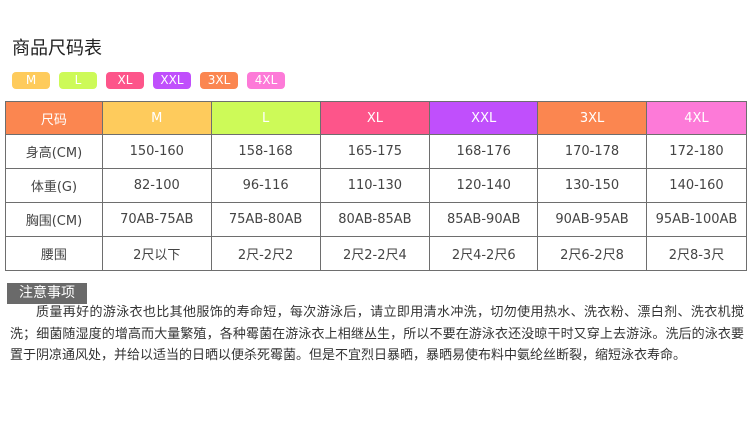  Describe the element at coordinates (172, 80) in the screenshot. I see `size-badge: XXL` at that location.